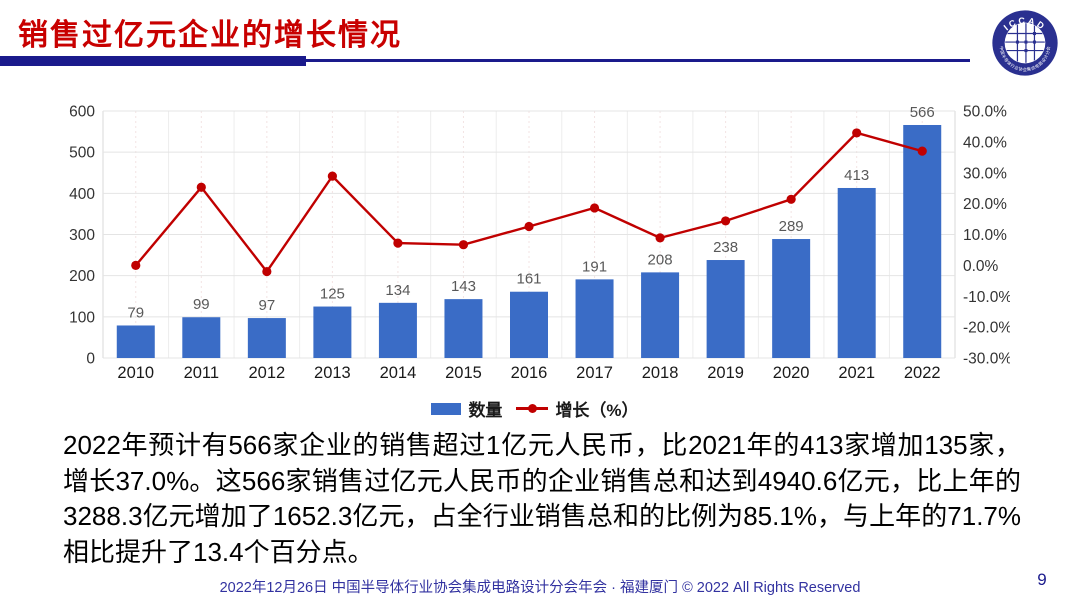 This screenshot has width=1080, height=607. What do you see at coordinates (594, 266) in the screenshot?
I see `svg-text: 191` at bounding box center [594, 266].